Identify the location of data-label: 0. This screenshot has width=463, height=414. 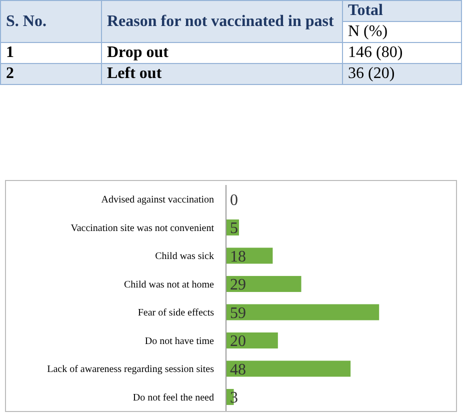
(234, 200).